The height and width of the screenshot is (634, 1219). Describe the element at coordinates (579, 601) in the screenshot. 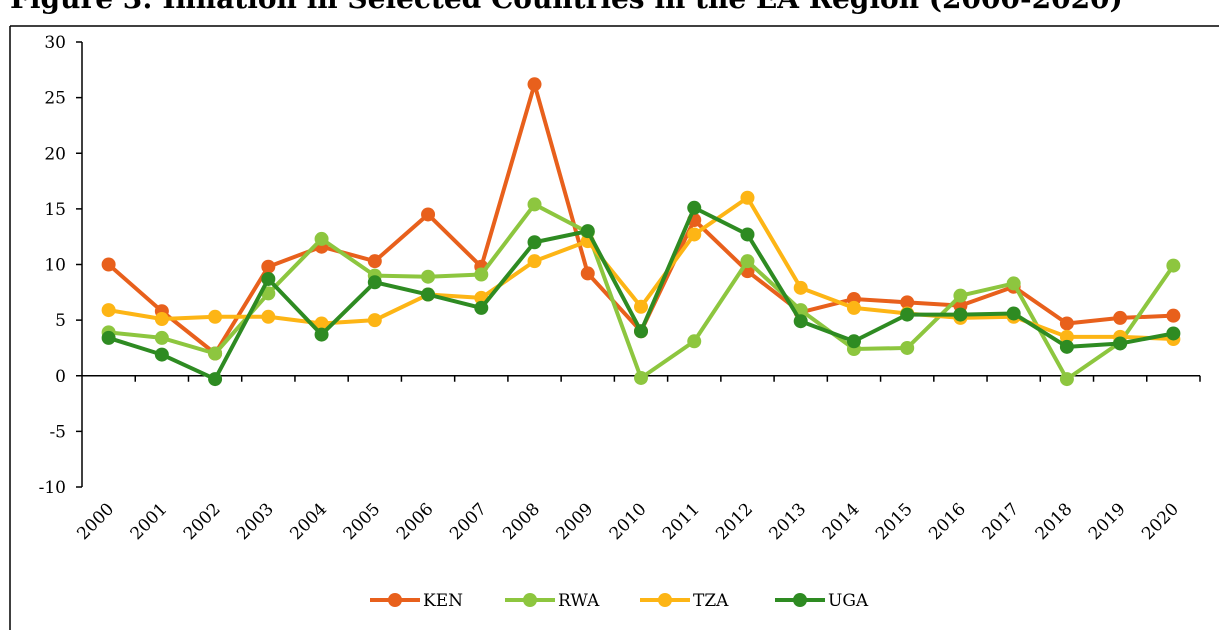

I see `legend-label: RWA` at that location.